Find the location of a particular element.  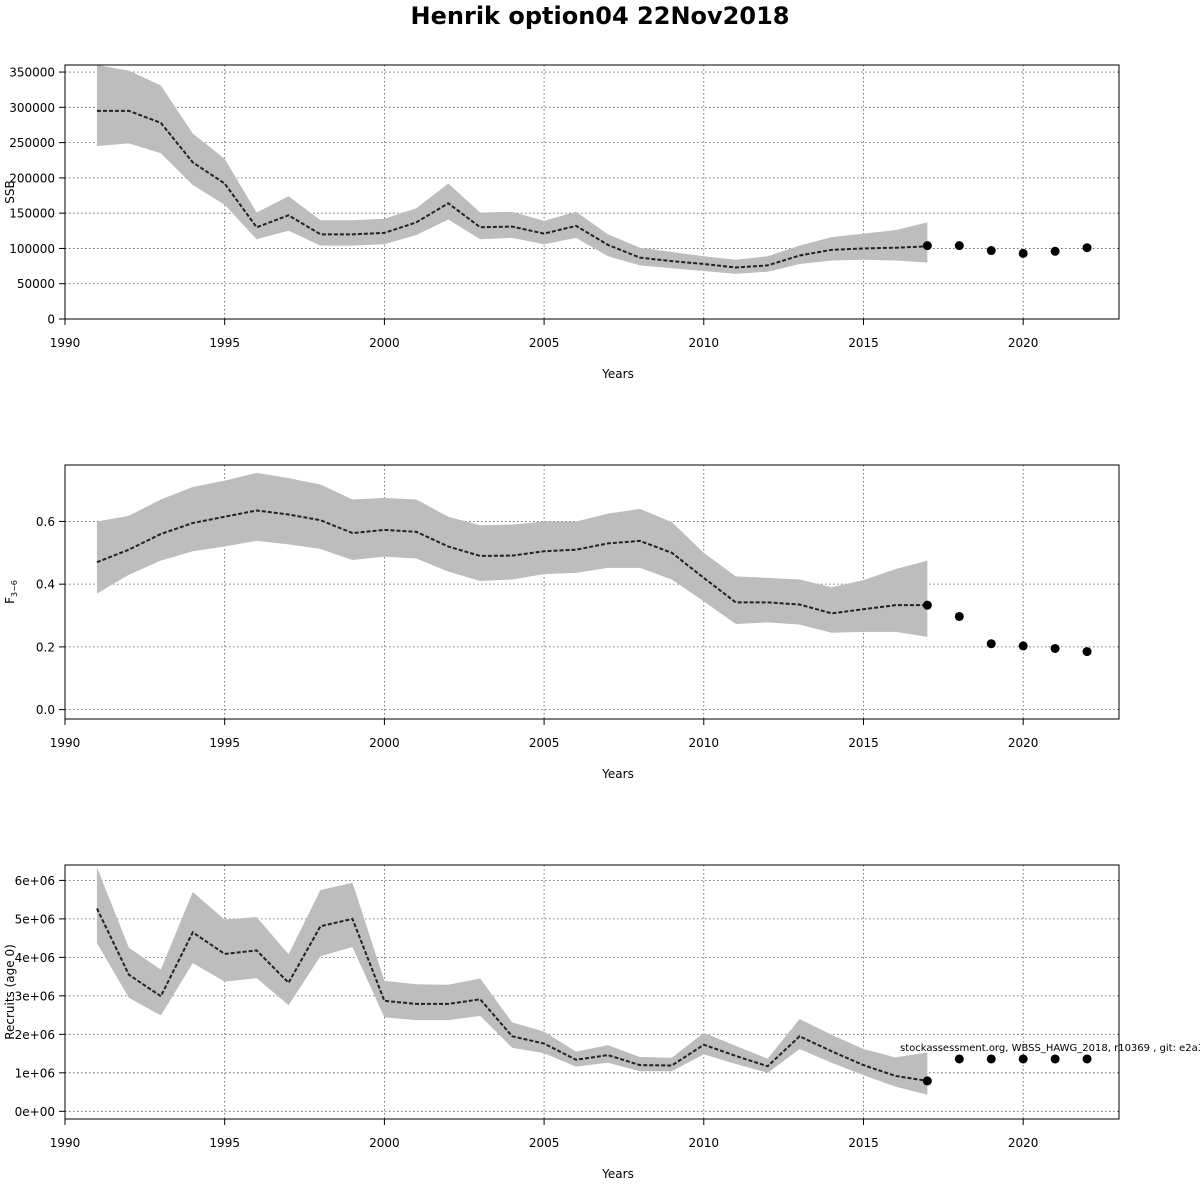

recruits-x-tick-label-2015: 2015 is located at coordinates (863, 1143).